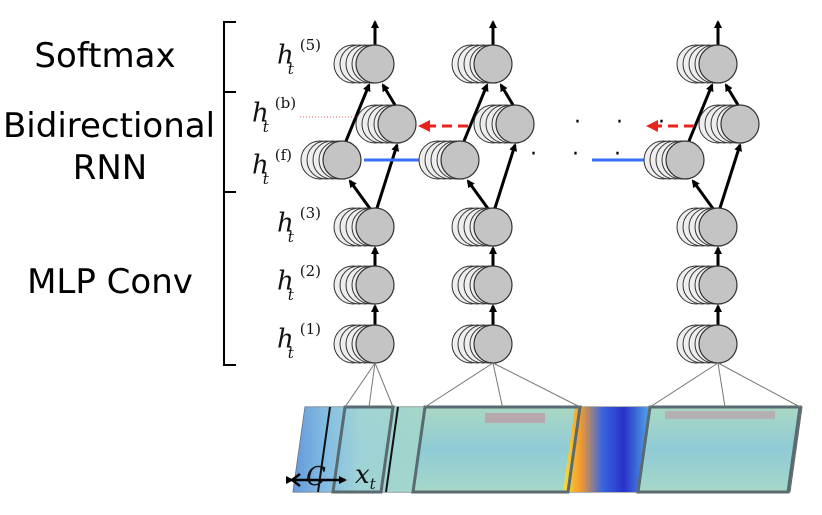 This screenshot has width=822, height=515. What do you see at coordinates (274, 115) in the screenshot?
I see `layer-label-hb: ht(b)` at bounding box center [274, 115].